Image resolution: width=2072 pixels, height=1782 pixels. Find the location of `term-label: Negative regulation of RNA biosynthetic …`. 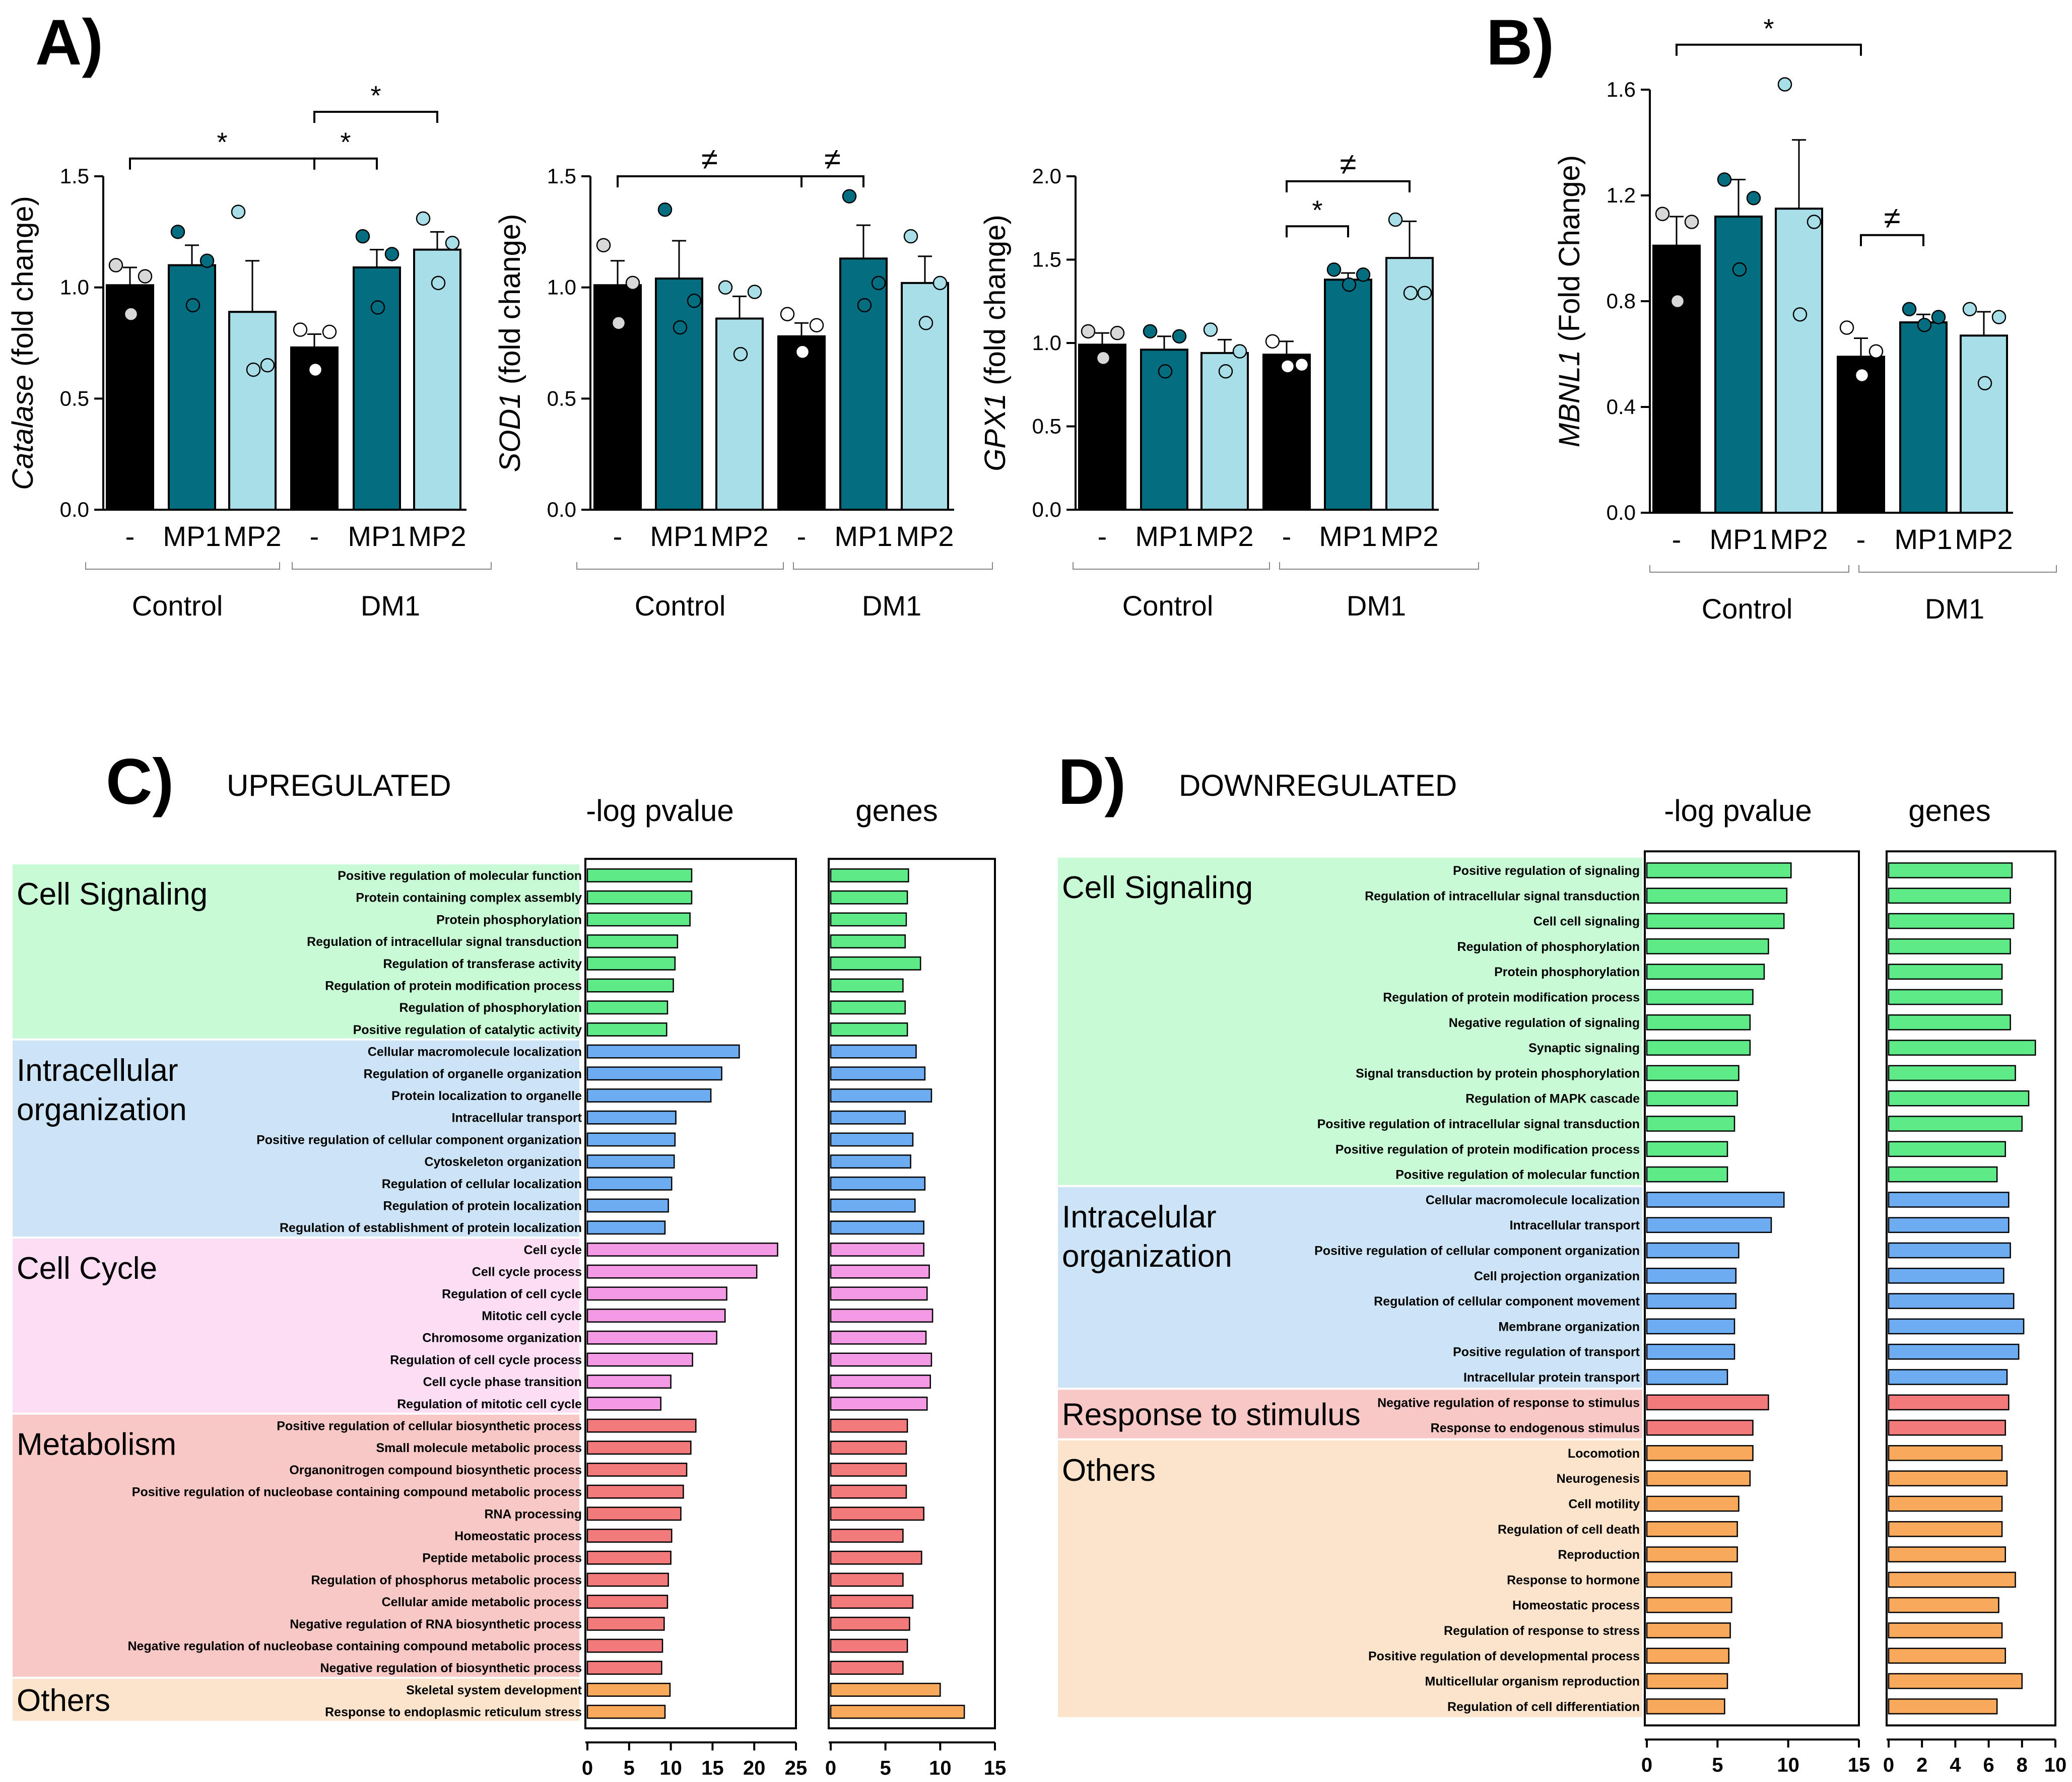

term-label: Negative regulation of RNA biosynthetic … is located at coordinates (436, 1624).